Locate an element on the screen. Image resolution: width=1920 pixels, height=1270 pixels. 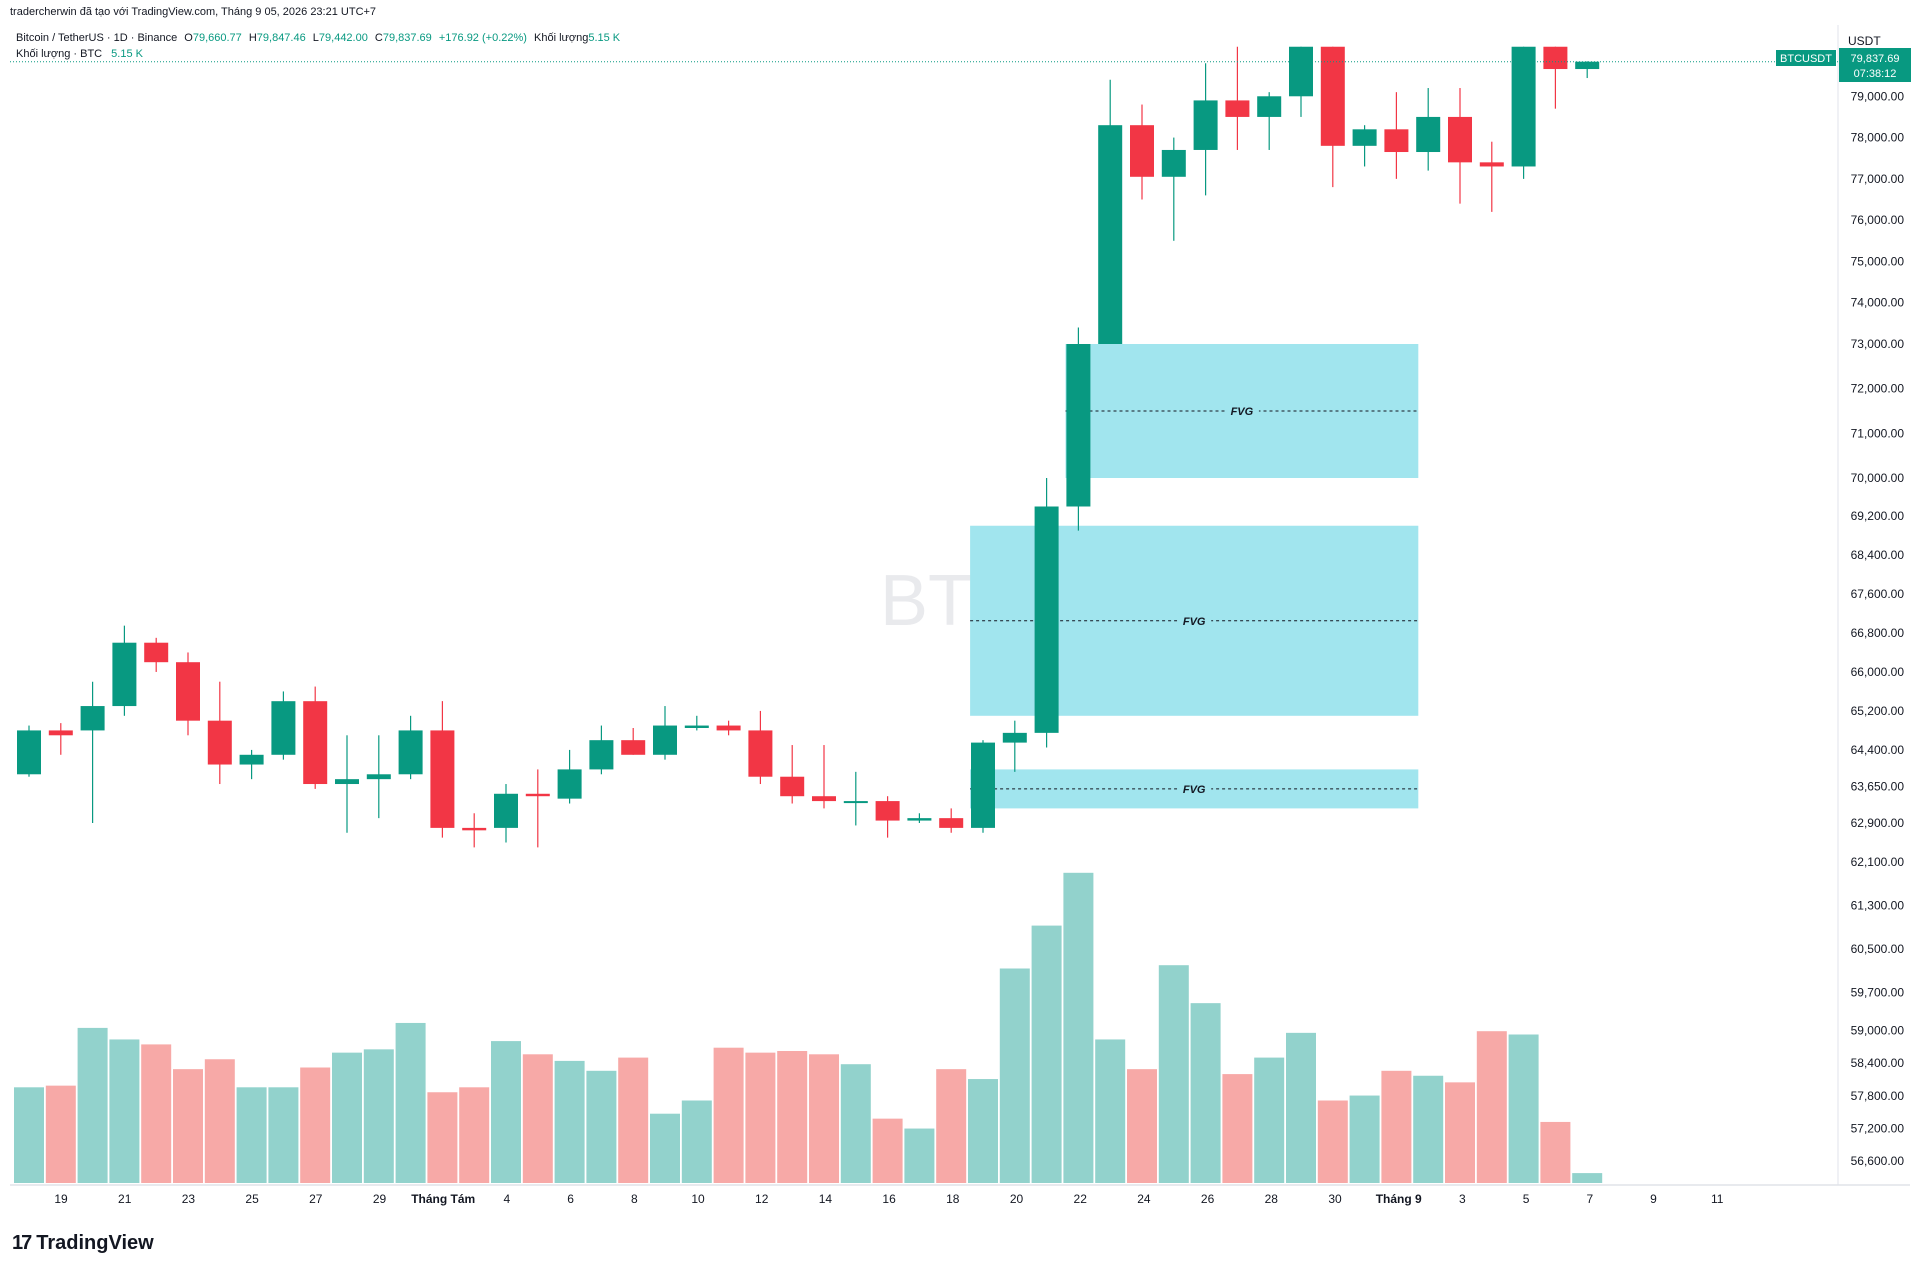
time-tick-label: 10 is located at coordinates (698, 1199).